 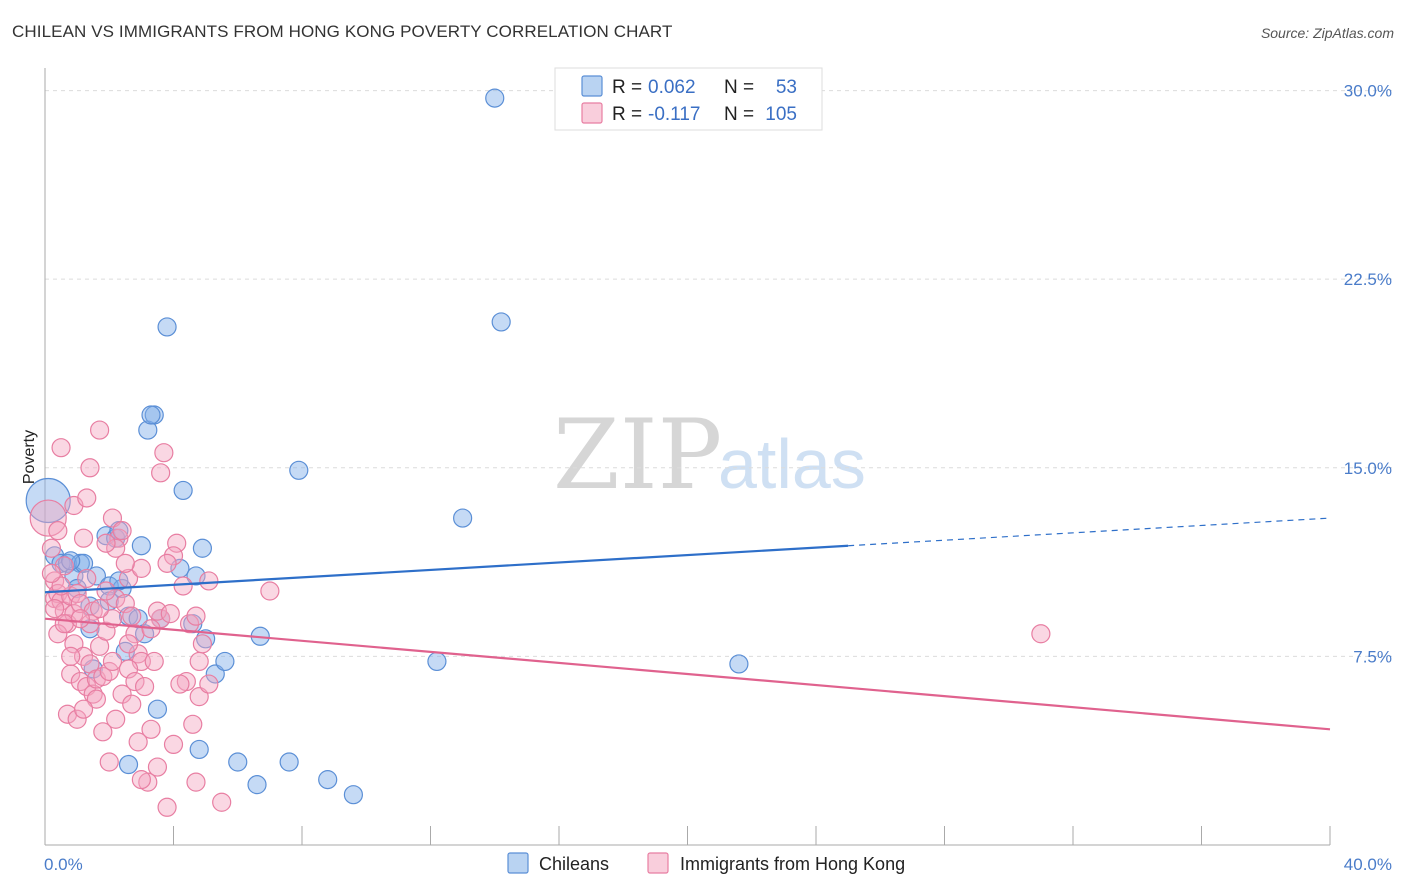 I want to click on bottom-legend-swatch-chileans, so click(x=518, y=863).